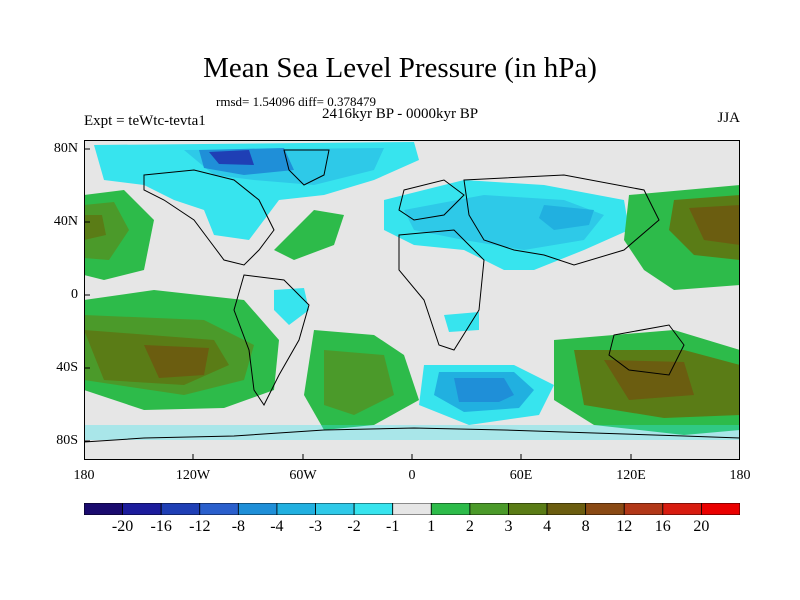  What do you see at coordinates (624, 526) in the screenshot?
I see `colorbar-label: 12` at bounding box center [624, 526].